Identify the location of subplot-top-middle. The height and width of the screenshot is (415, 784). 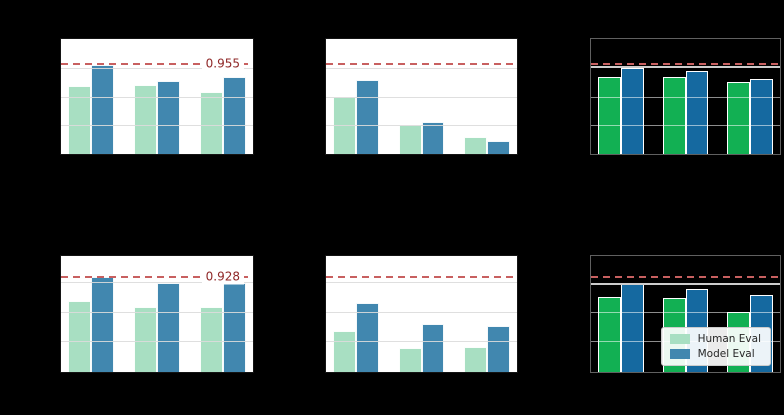
(421, 96).